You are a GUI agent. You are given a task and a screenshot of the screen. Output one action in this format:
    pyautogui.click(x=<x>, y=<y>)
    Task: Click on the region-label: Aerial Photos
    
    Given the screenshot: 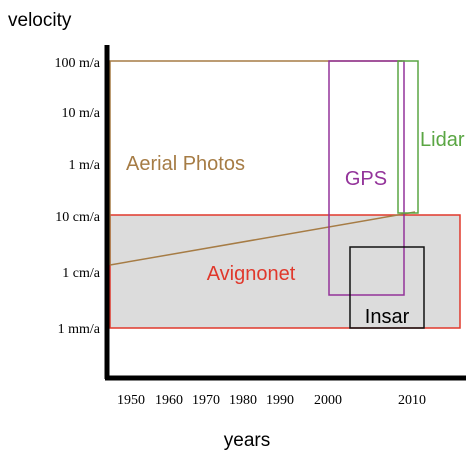 What is the action you would take?
    pyautogui.click(x=185, y=164)
    